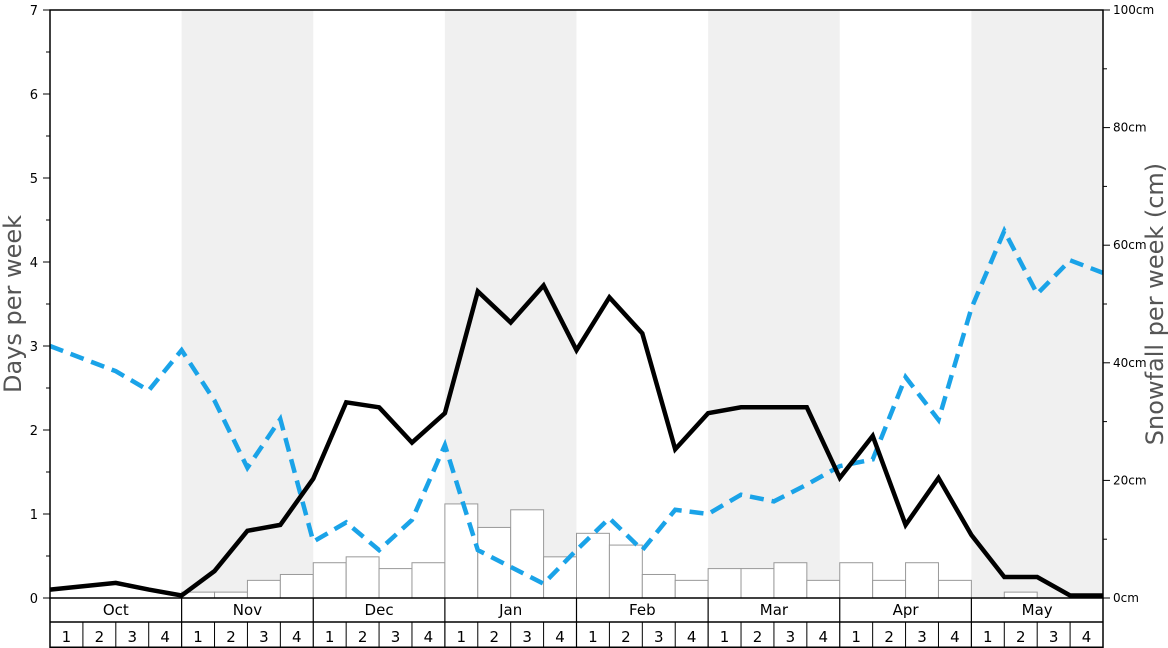 This screenshot has width=1168, height=648. What do you see at coordinates (1128, 304) in the screenshot?
I see `right-axis: 0cm 20cm 40cm 60cm 80cm 100cm` at bounding box center [1128, 304].